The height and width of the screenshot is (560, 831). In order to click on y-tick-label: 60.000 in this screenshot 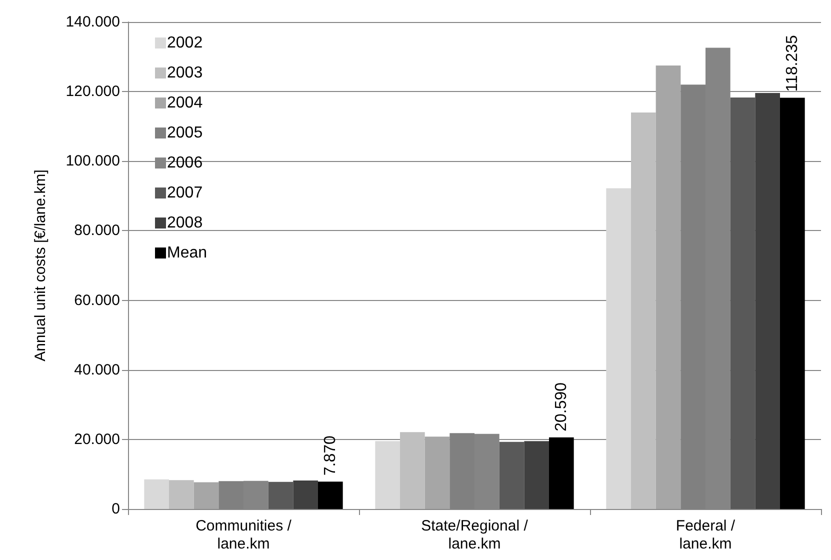, I will do `click(97, 300)`.